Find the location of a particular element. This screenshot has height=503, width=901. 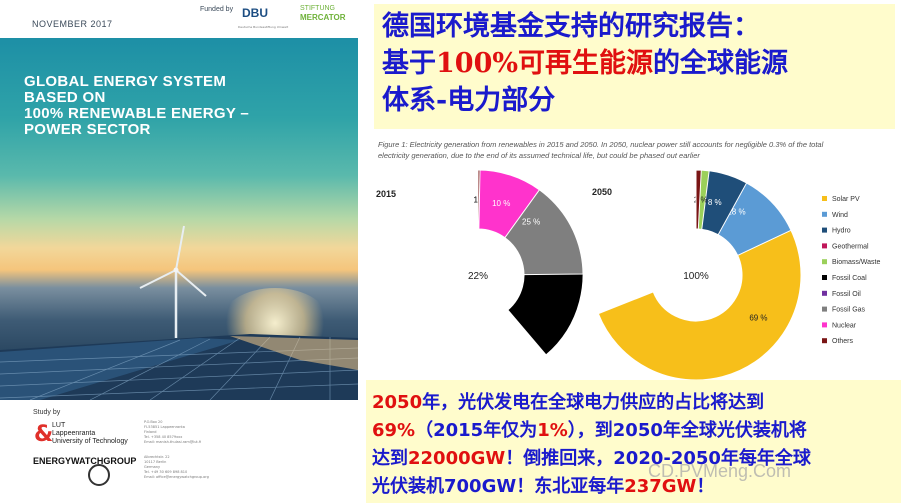

note-line3-text-a: 达到 is located at coordinates (390, 458).